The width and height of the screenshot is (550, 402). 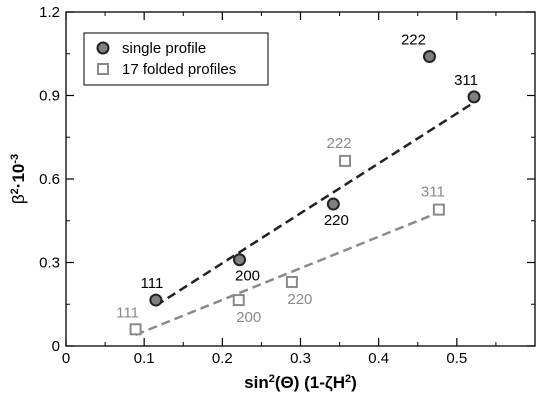 I want to click on x-axis-title: sin2(Θ) (1-ζH2), so click(x=300, y=382).